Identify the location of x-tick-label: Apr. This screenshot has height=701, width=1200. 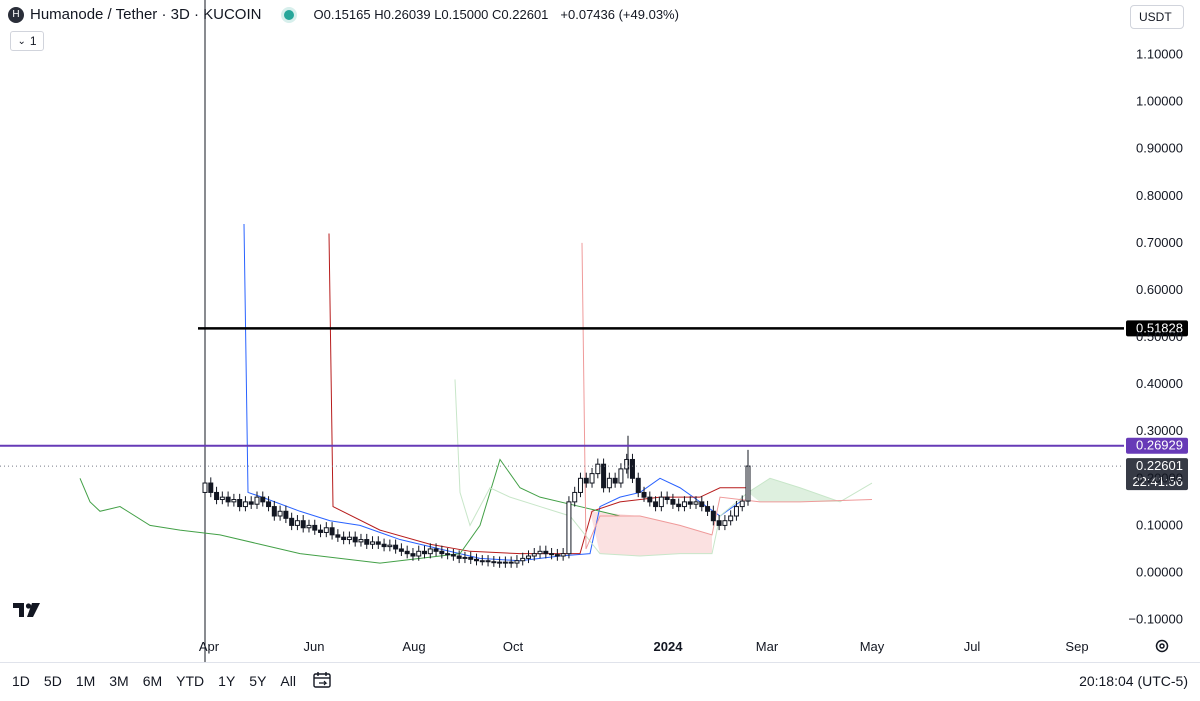
(209, 646).